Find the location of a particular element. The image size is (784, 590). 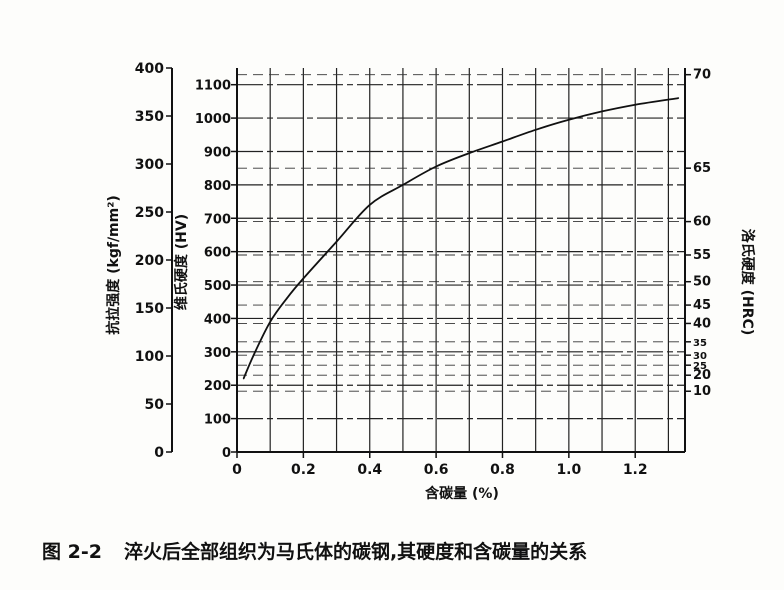

hv-tick-label: 0 is located at coordinates (226, 453).